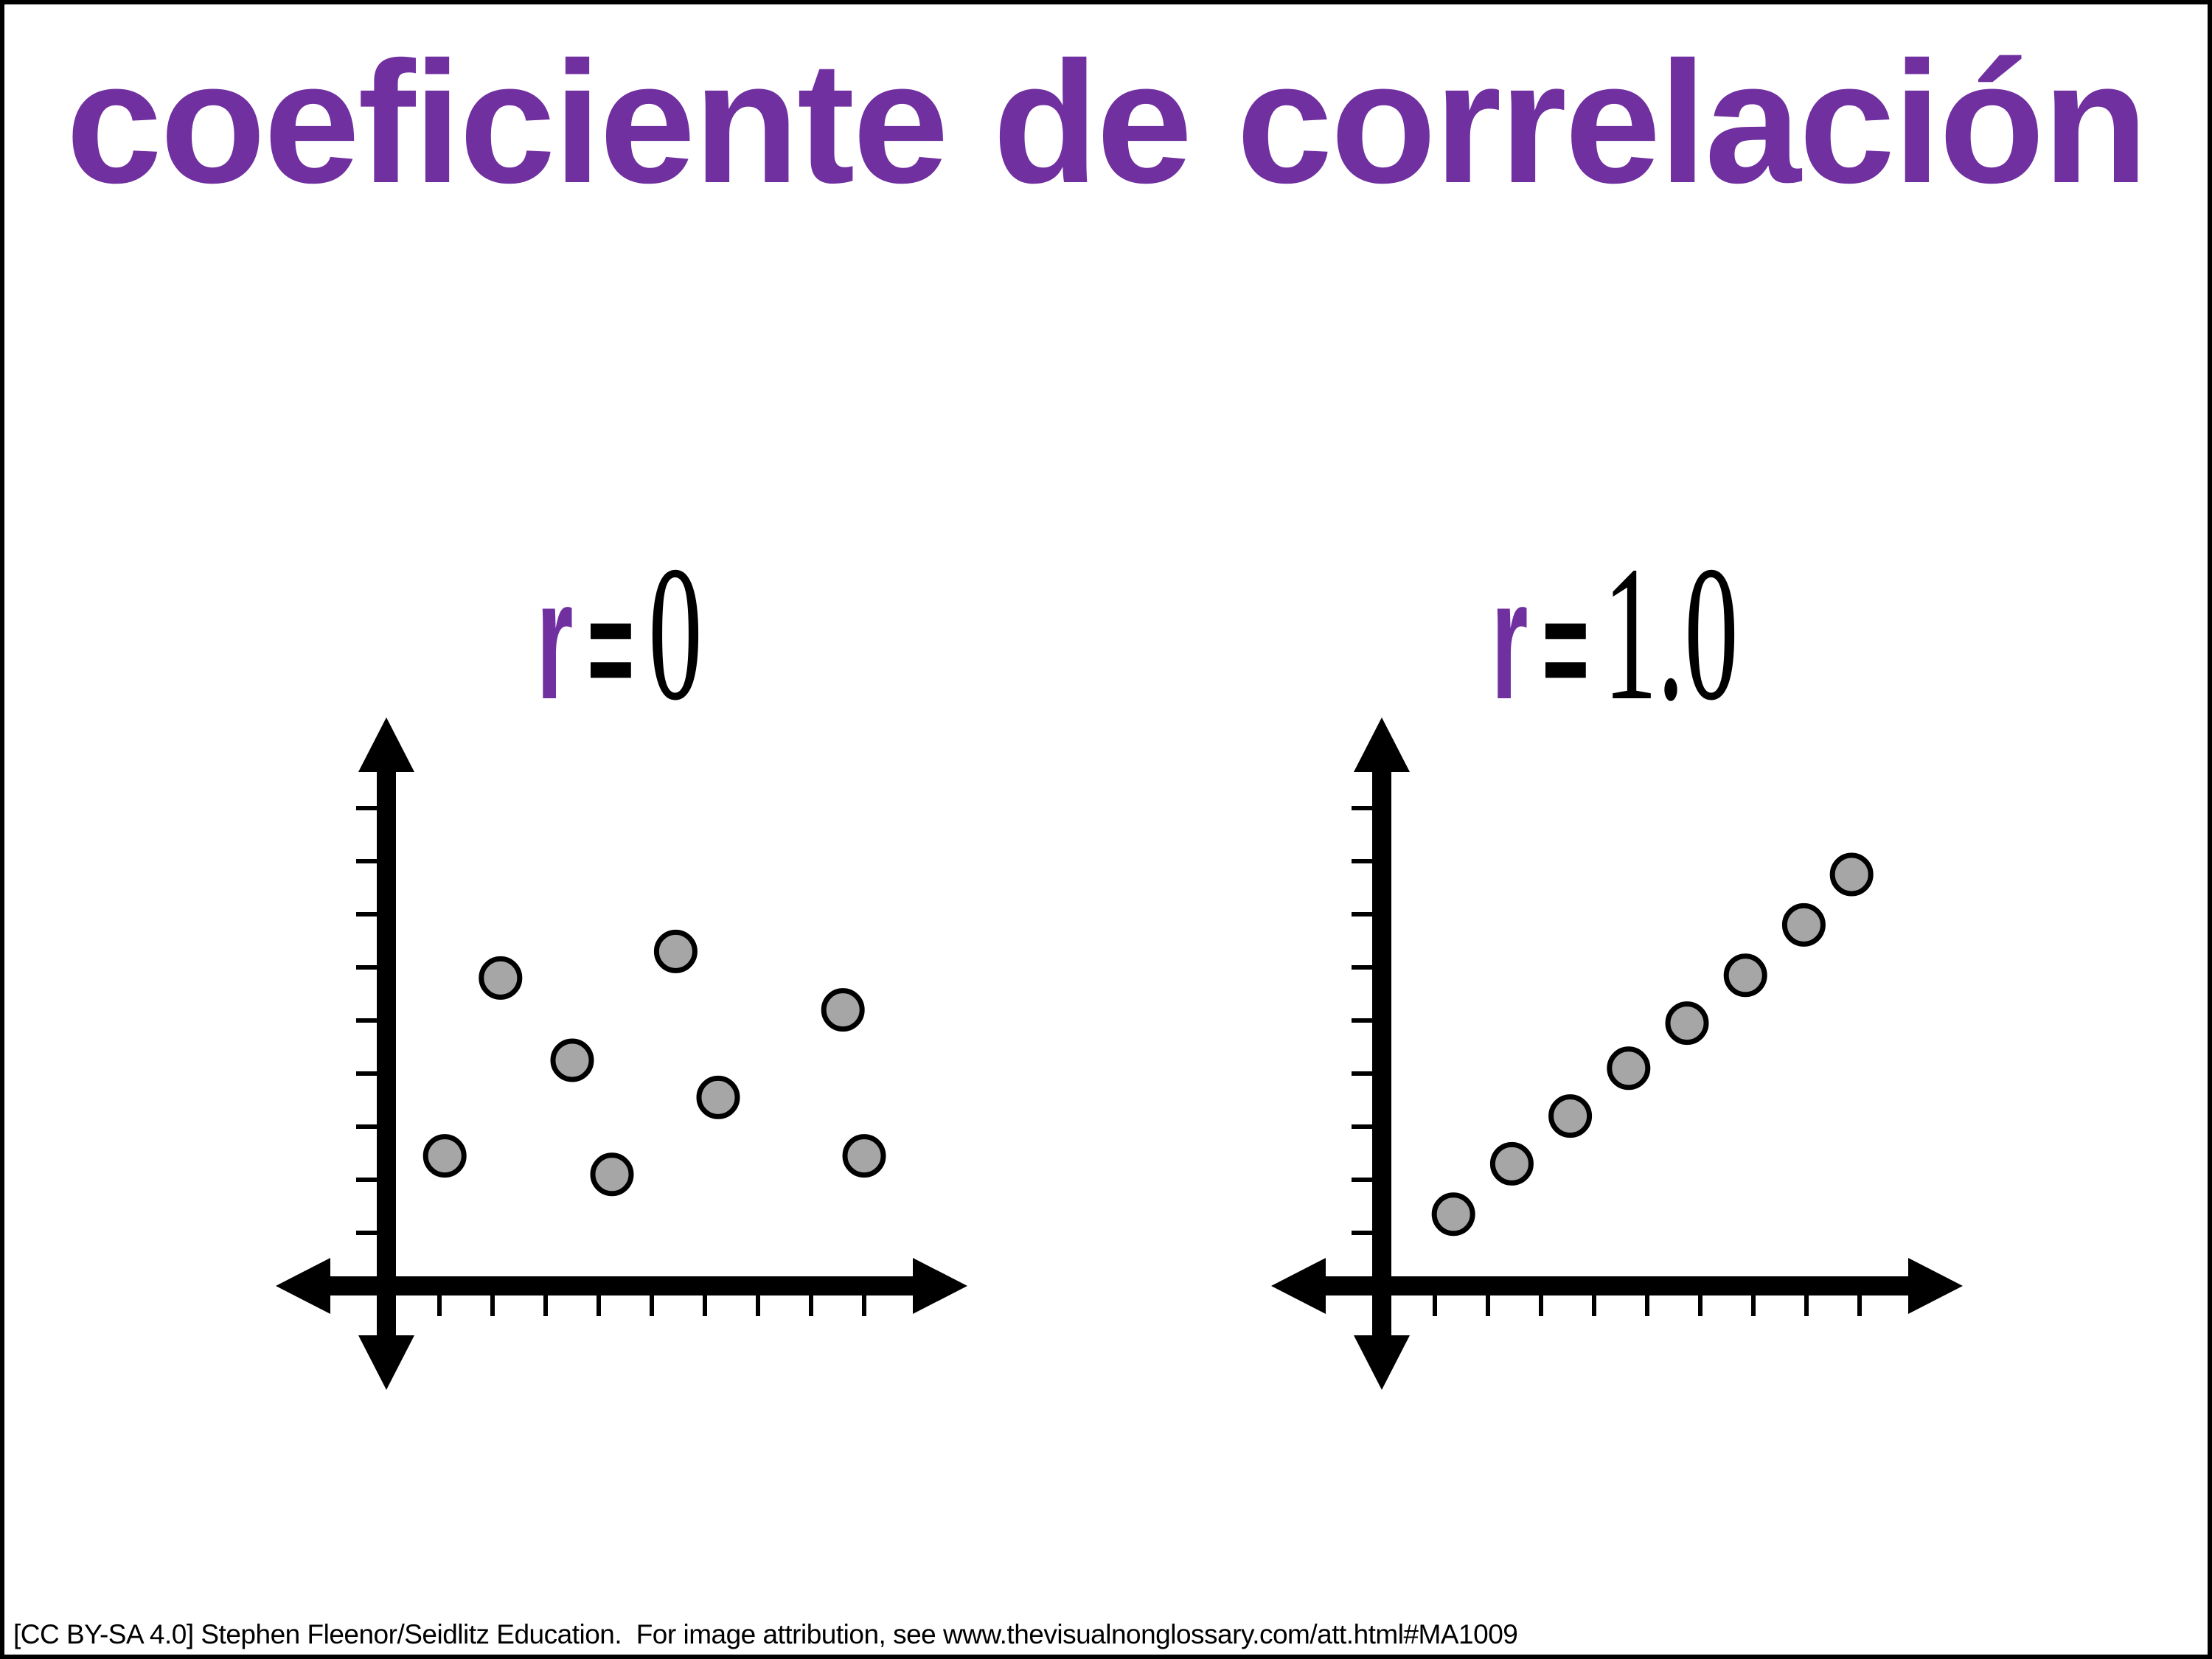  I want to click on r-value: 1.0, so click(1671, 633).